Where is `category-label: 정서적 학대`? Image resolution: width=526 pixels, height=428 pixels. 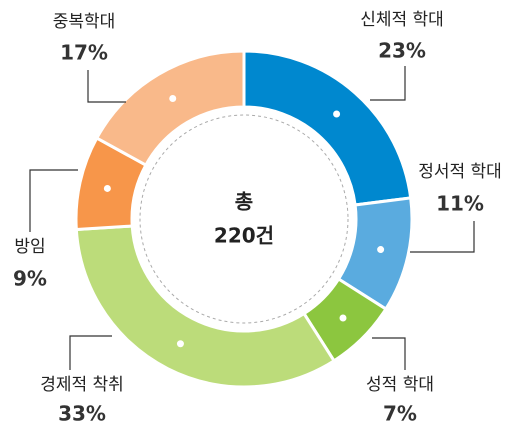
category-label: 정서적 학대 is located at coordinates (460, 172).